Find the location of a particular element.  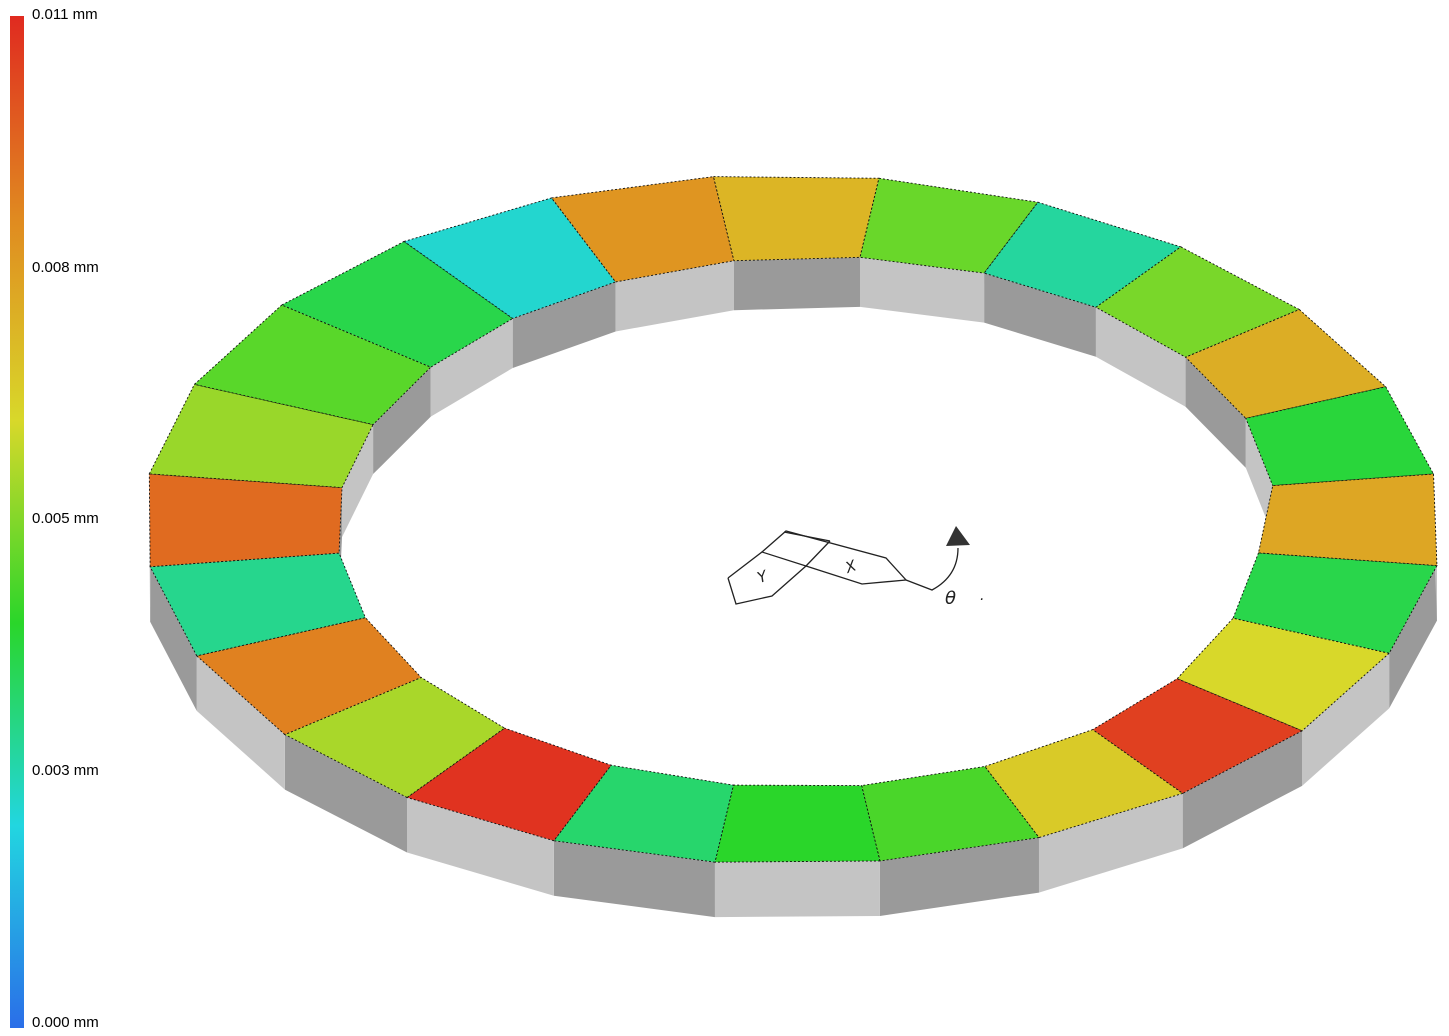

color-scale-bar is located at coordinates (17, 522).